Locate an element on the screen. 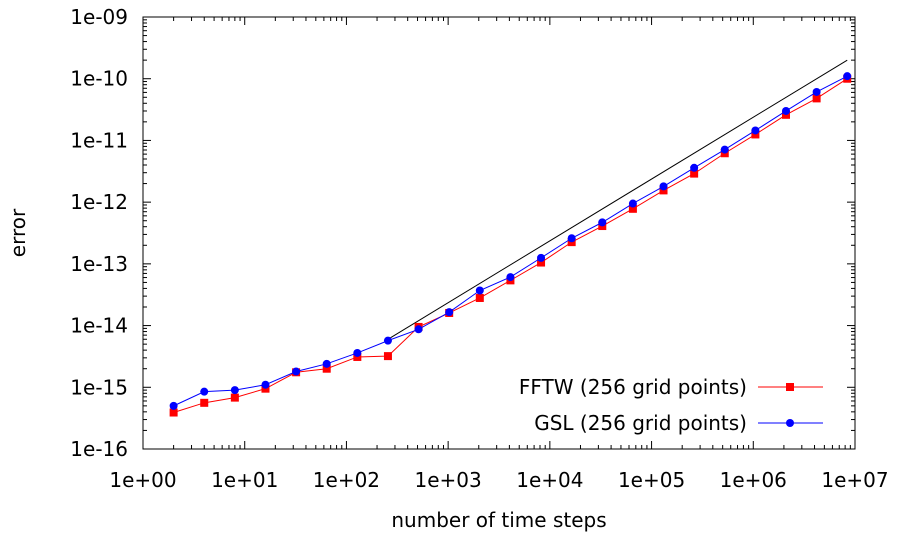  y-tick-label: 1e-16 is located at coordinates (99, 449).